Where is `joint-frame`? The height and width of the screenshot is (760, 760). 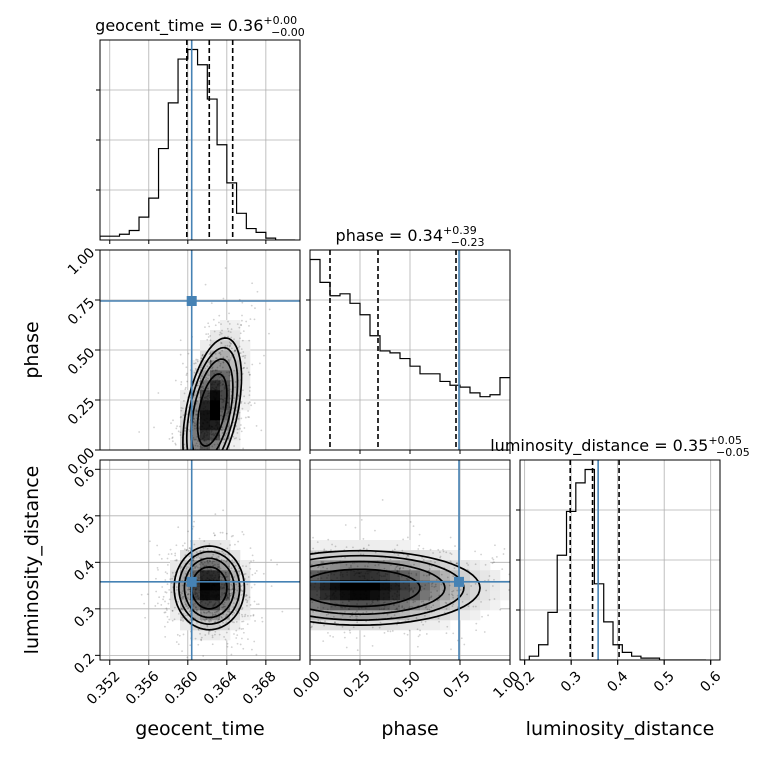 joint-frame is located at coordinates (200, 560).